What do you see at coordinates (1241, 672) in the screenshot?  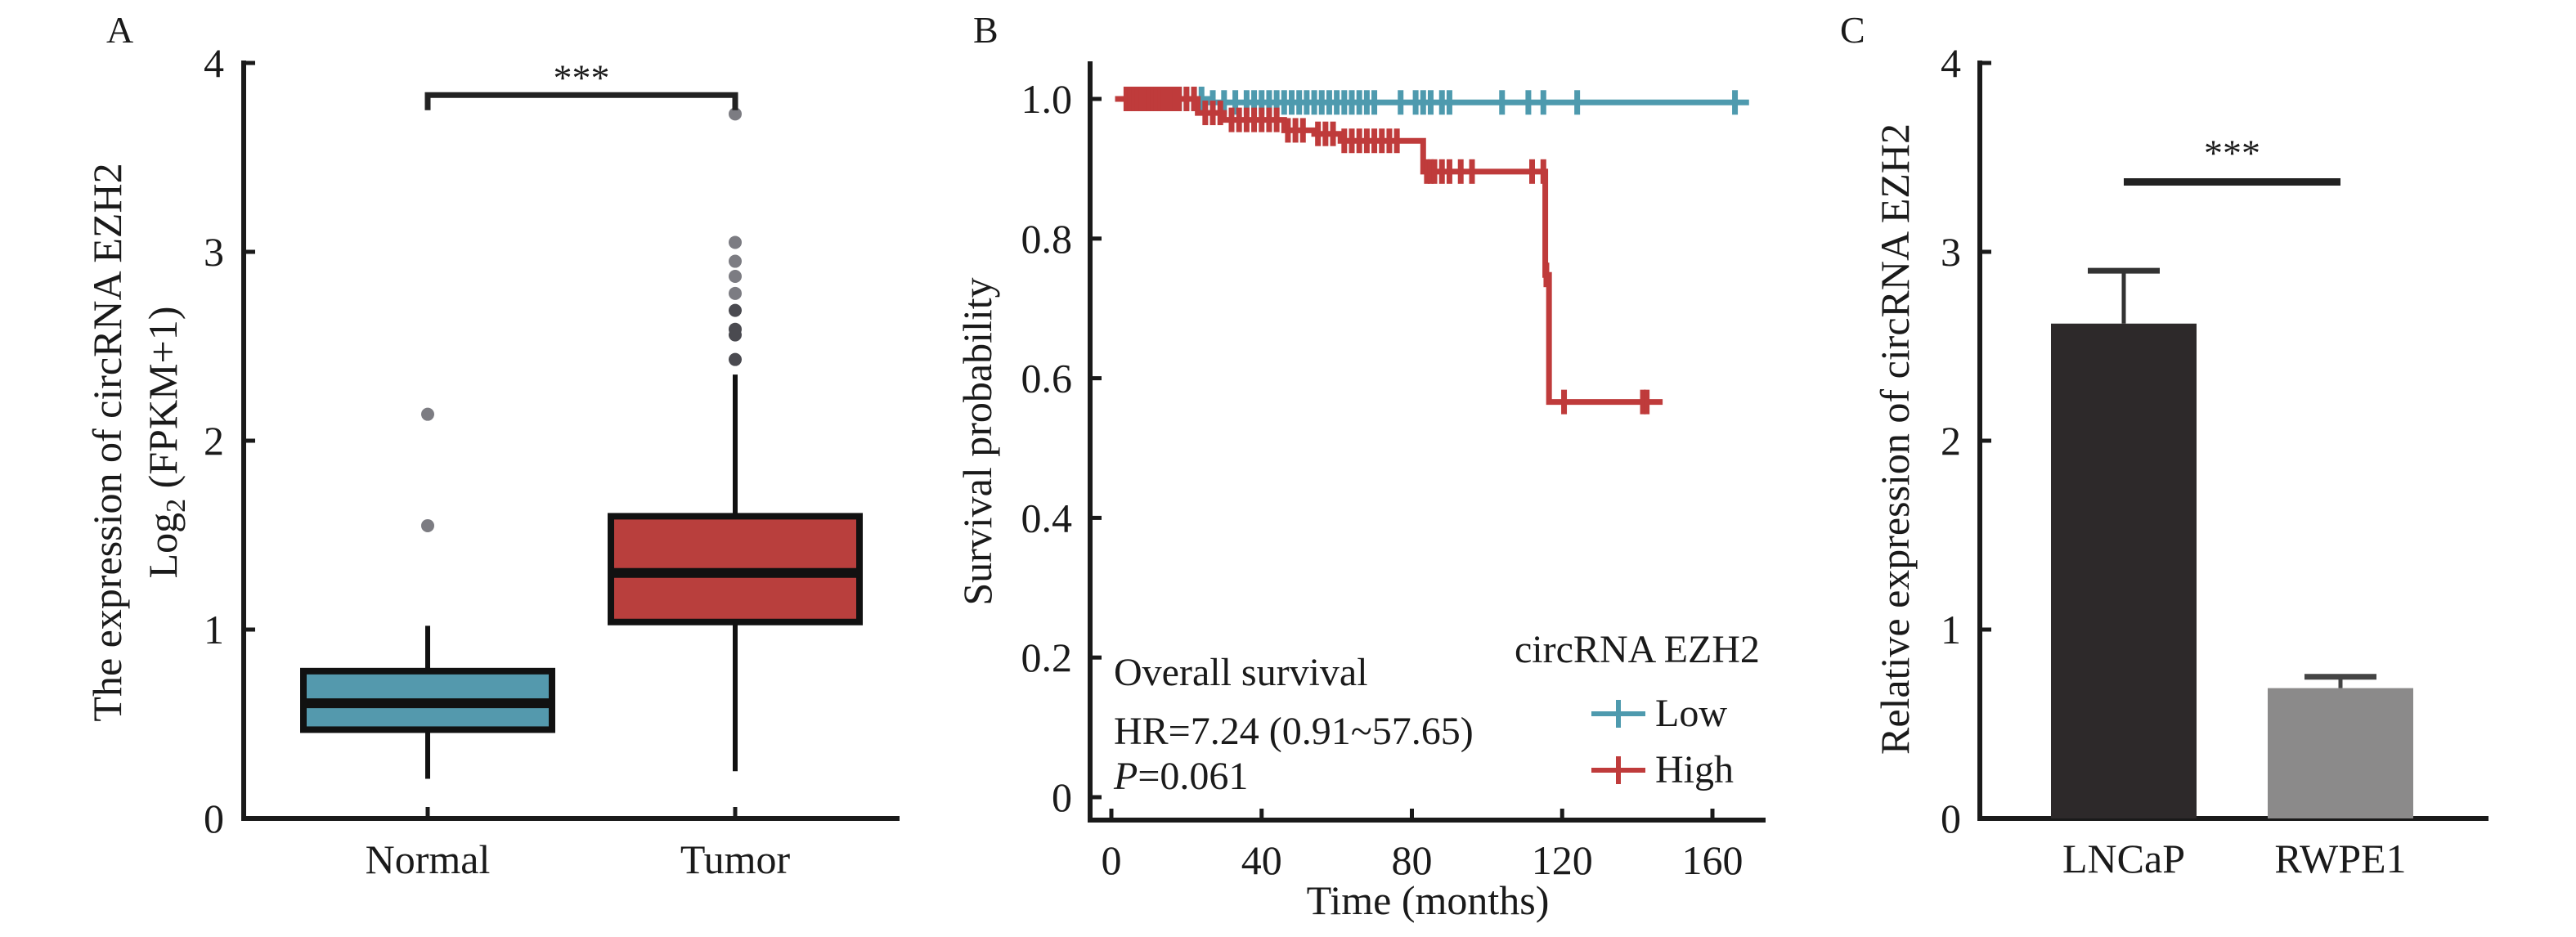 I see `annotation-overall-survival: Overall survival` at bounding box center [1241, 672].